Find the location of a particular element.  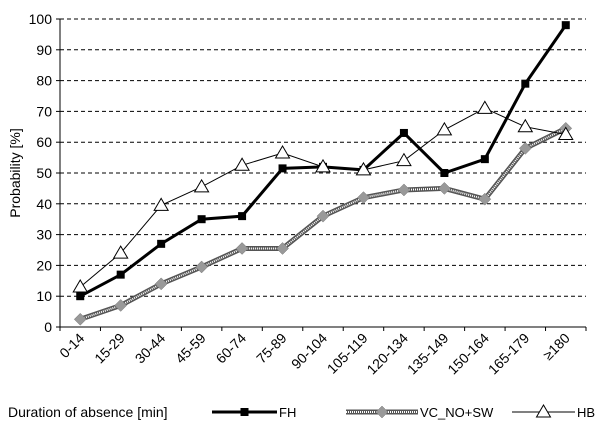

x-tick-label: 60-74 is located at coordinates (231, 348).